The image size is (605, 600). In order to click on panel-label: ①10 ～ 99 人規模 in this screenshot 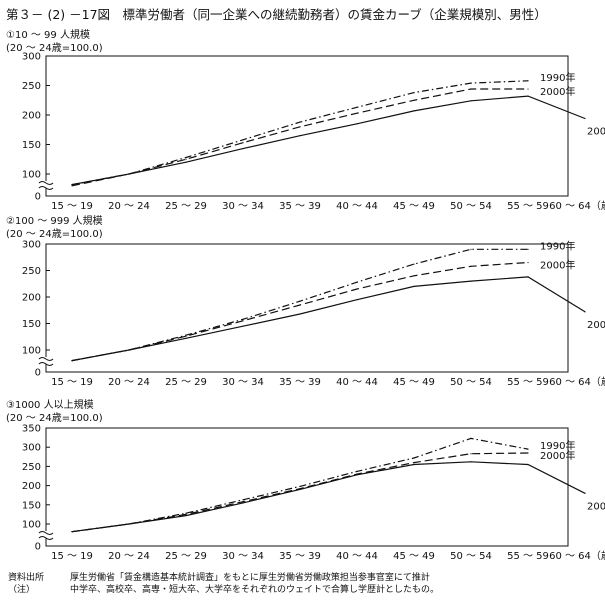, I will do `click(48, 35)`.